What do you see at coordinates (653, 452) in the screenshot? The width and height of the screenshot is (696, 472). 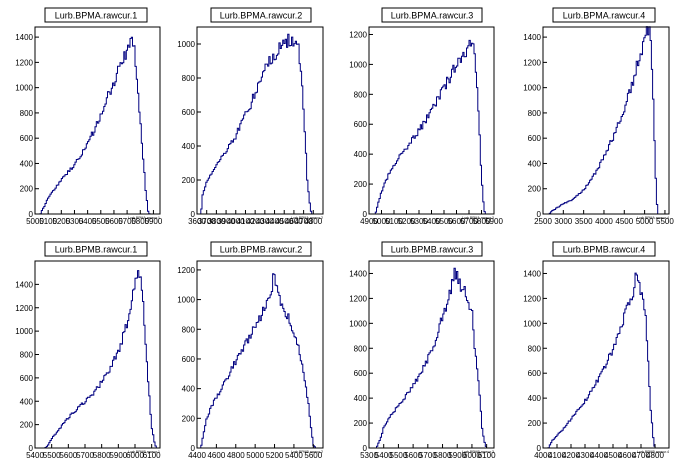 I see `x-axis-label: Lurb.BPMB.rawcur.4` at bounding box center [653, 452].